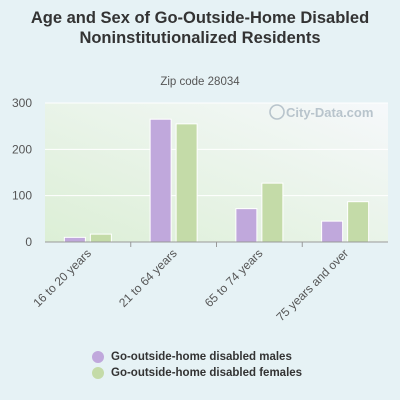 Image resolution: width=400 pixels, height=400 pixels. What do you see at coordinates (98, 357) in the screenshot?
I see `legend-swatch-males` at bounding box center [98, 357].